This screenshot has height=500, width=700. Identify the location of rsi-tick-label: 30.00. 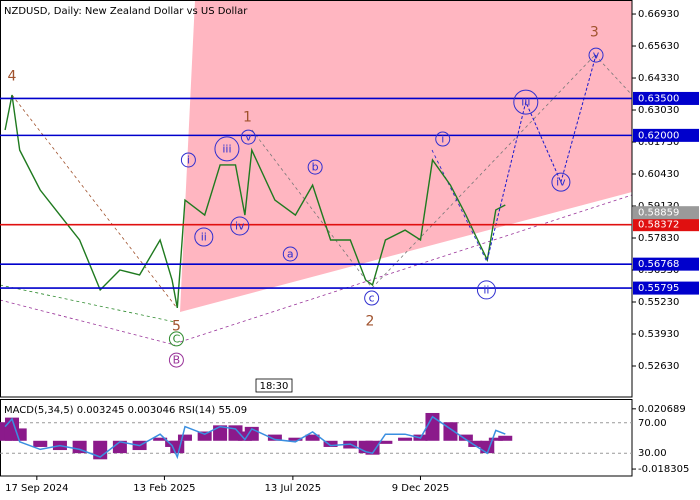
(652, 453).